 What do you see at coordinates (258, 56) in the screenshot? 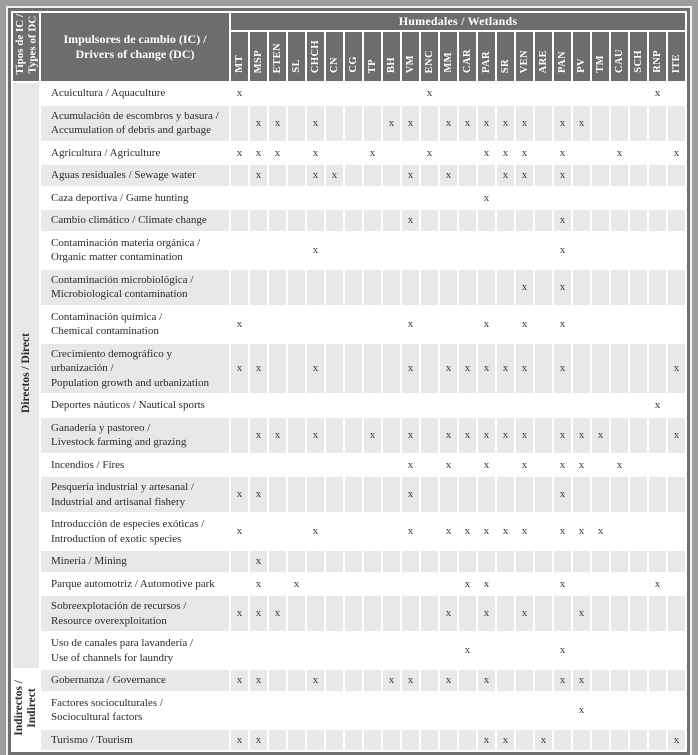
I see `column-header-msp: MSP` at bounding box center [258, 56].